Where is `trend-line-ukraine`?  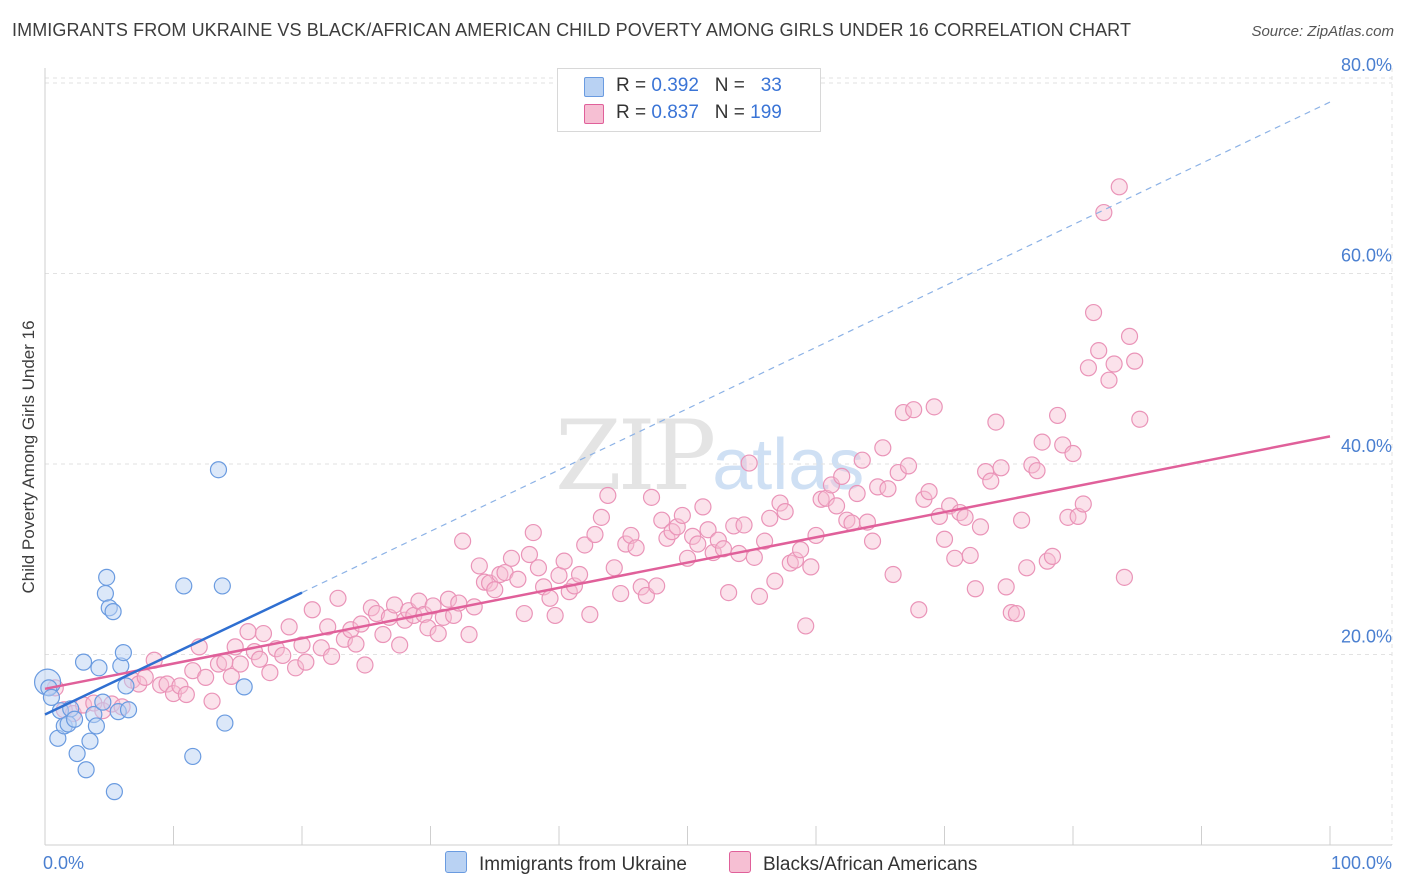
trend-line-ukraine is located at coordinates (173, 653).